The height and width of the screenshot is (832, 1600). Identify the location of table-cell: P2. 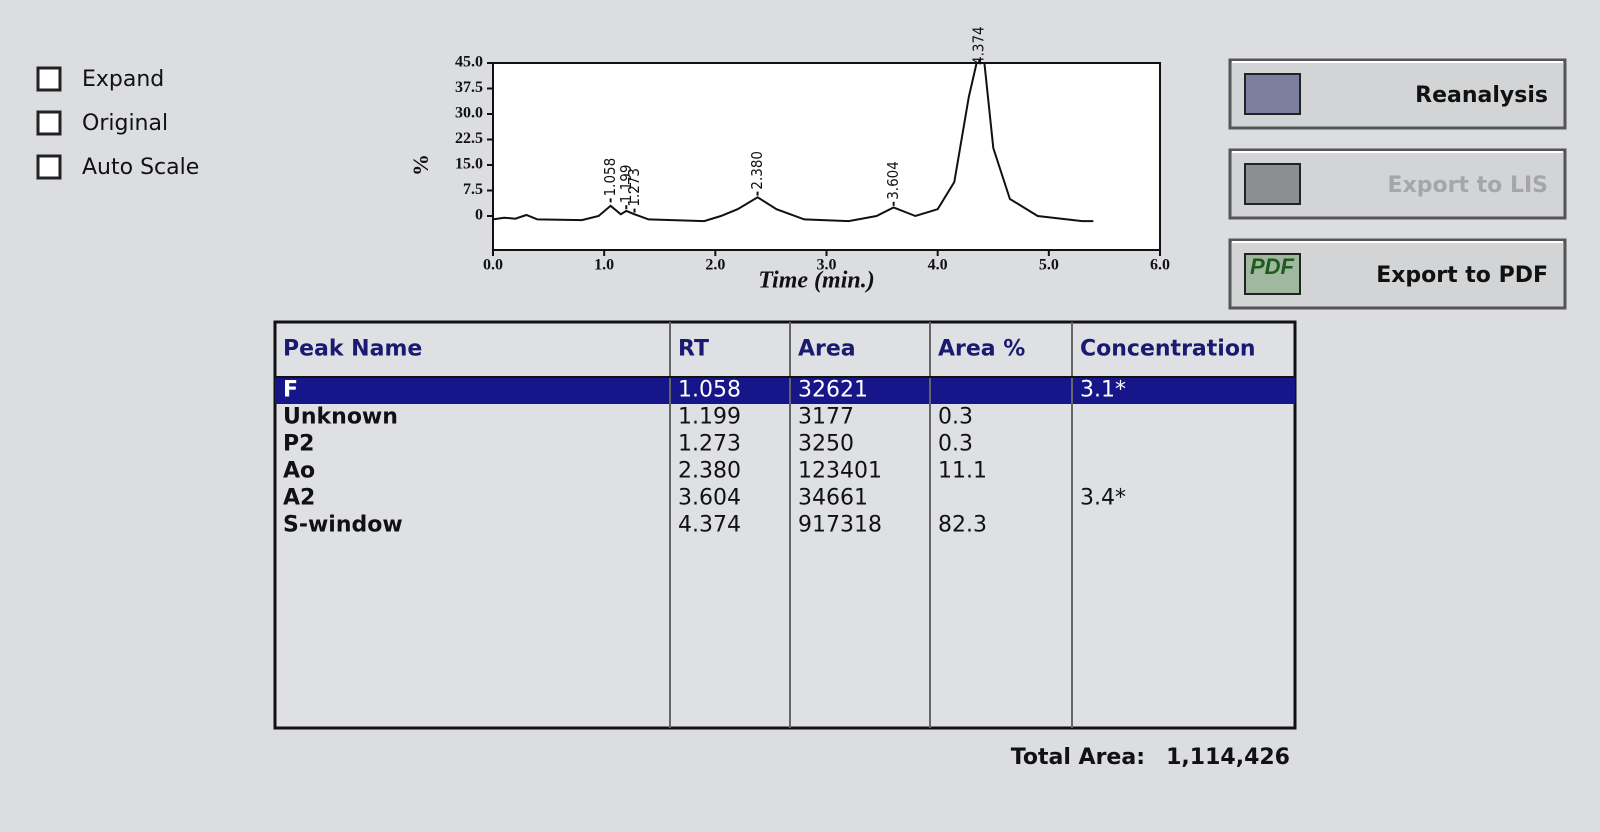
(298, 444).